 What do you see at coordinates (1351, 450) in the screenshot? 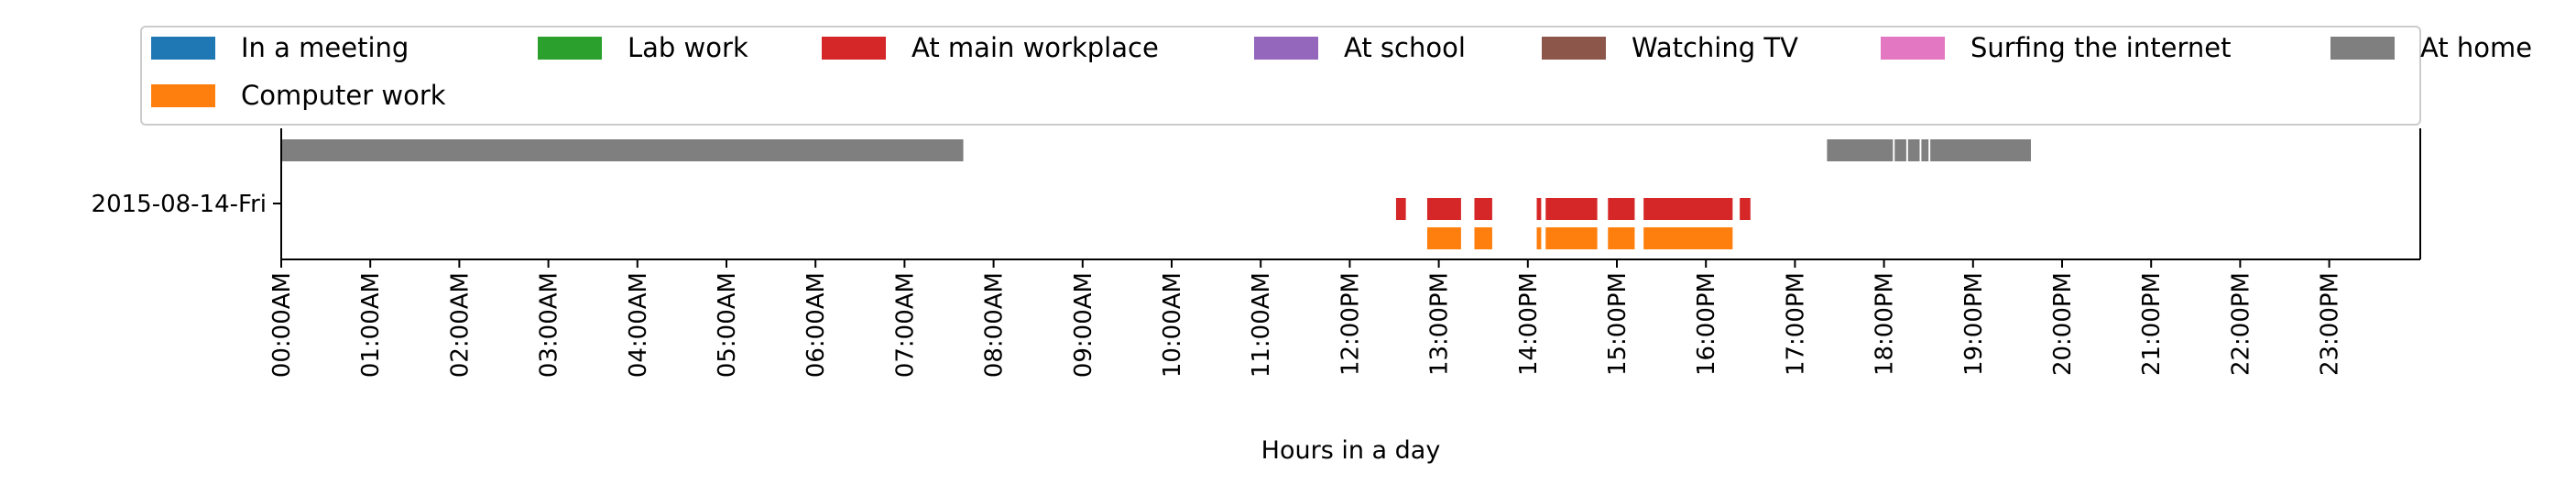
I see `x-axis-title: Hours in a day` at bounding box center [1351, 450].